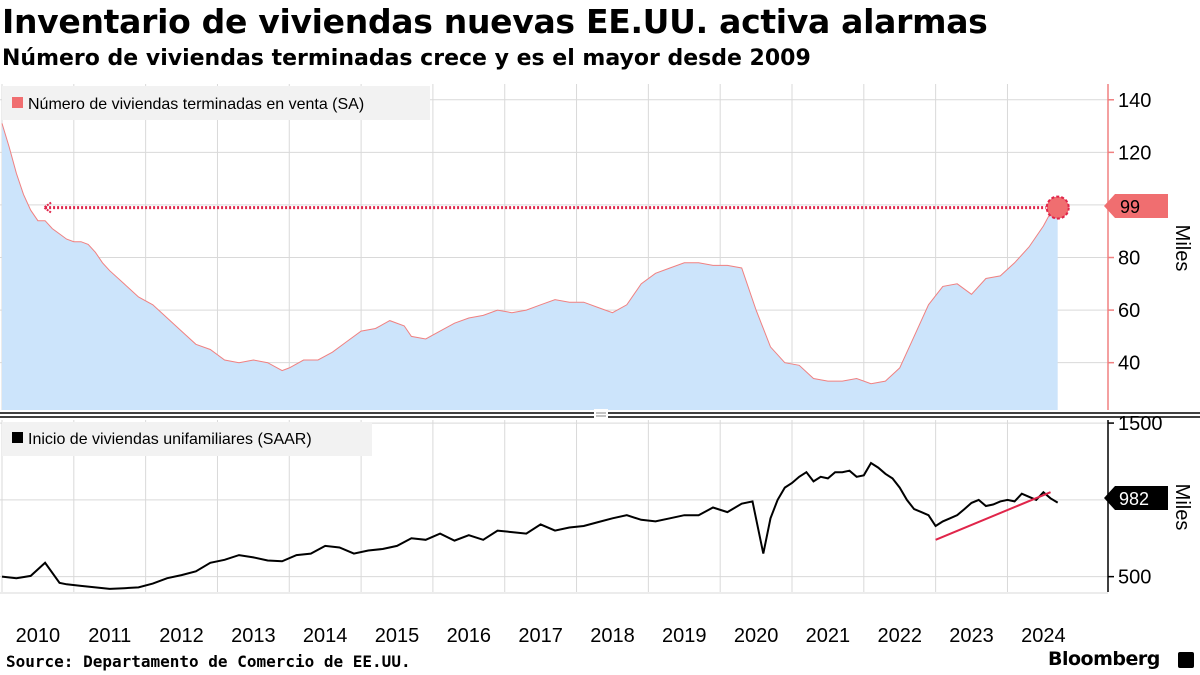 Image resolution: width=1200 pixels, height=675 pixels. What do you see at coordinates (601, 414) in the screenshot?
I see `divider-handle` at bounding box center [601, 414].